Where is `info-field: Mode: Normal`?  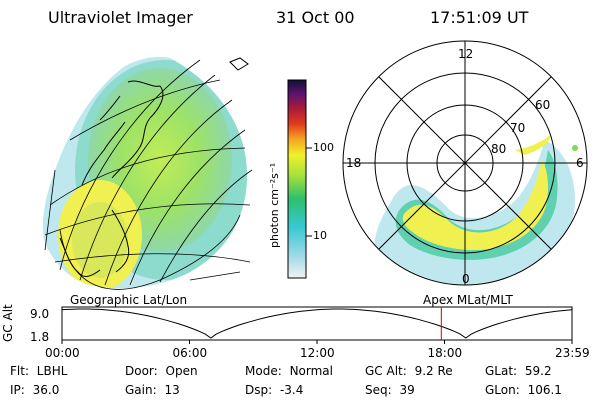
info-field: Mode: Normal is located at coordinates (289, 371).